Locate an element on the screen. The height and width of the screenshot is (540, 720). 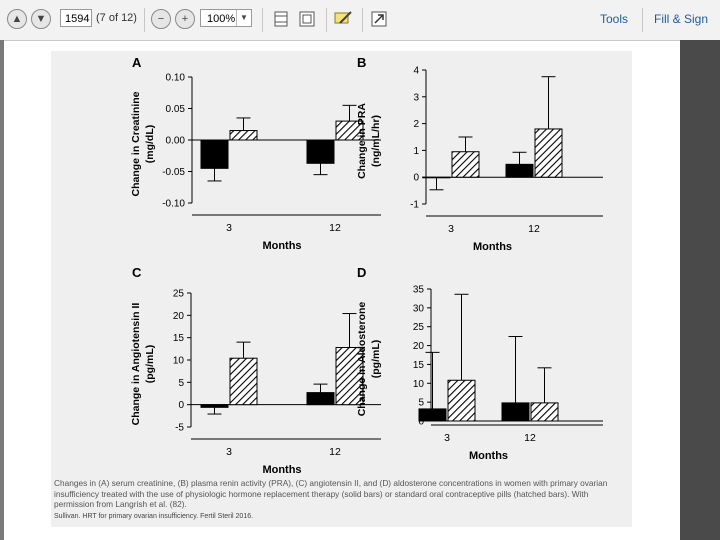
right-pane is located at coordinates (700, 290).